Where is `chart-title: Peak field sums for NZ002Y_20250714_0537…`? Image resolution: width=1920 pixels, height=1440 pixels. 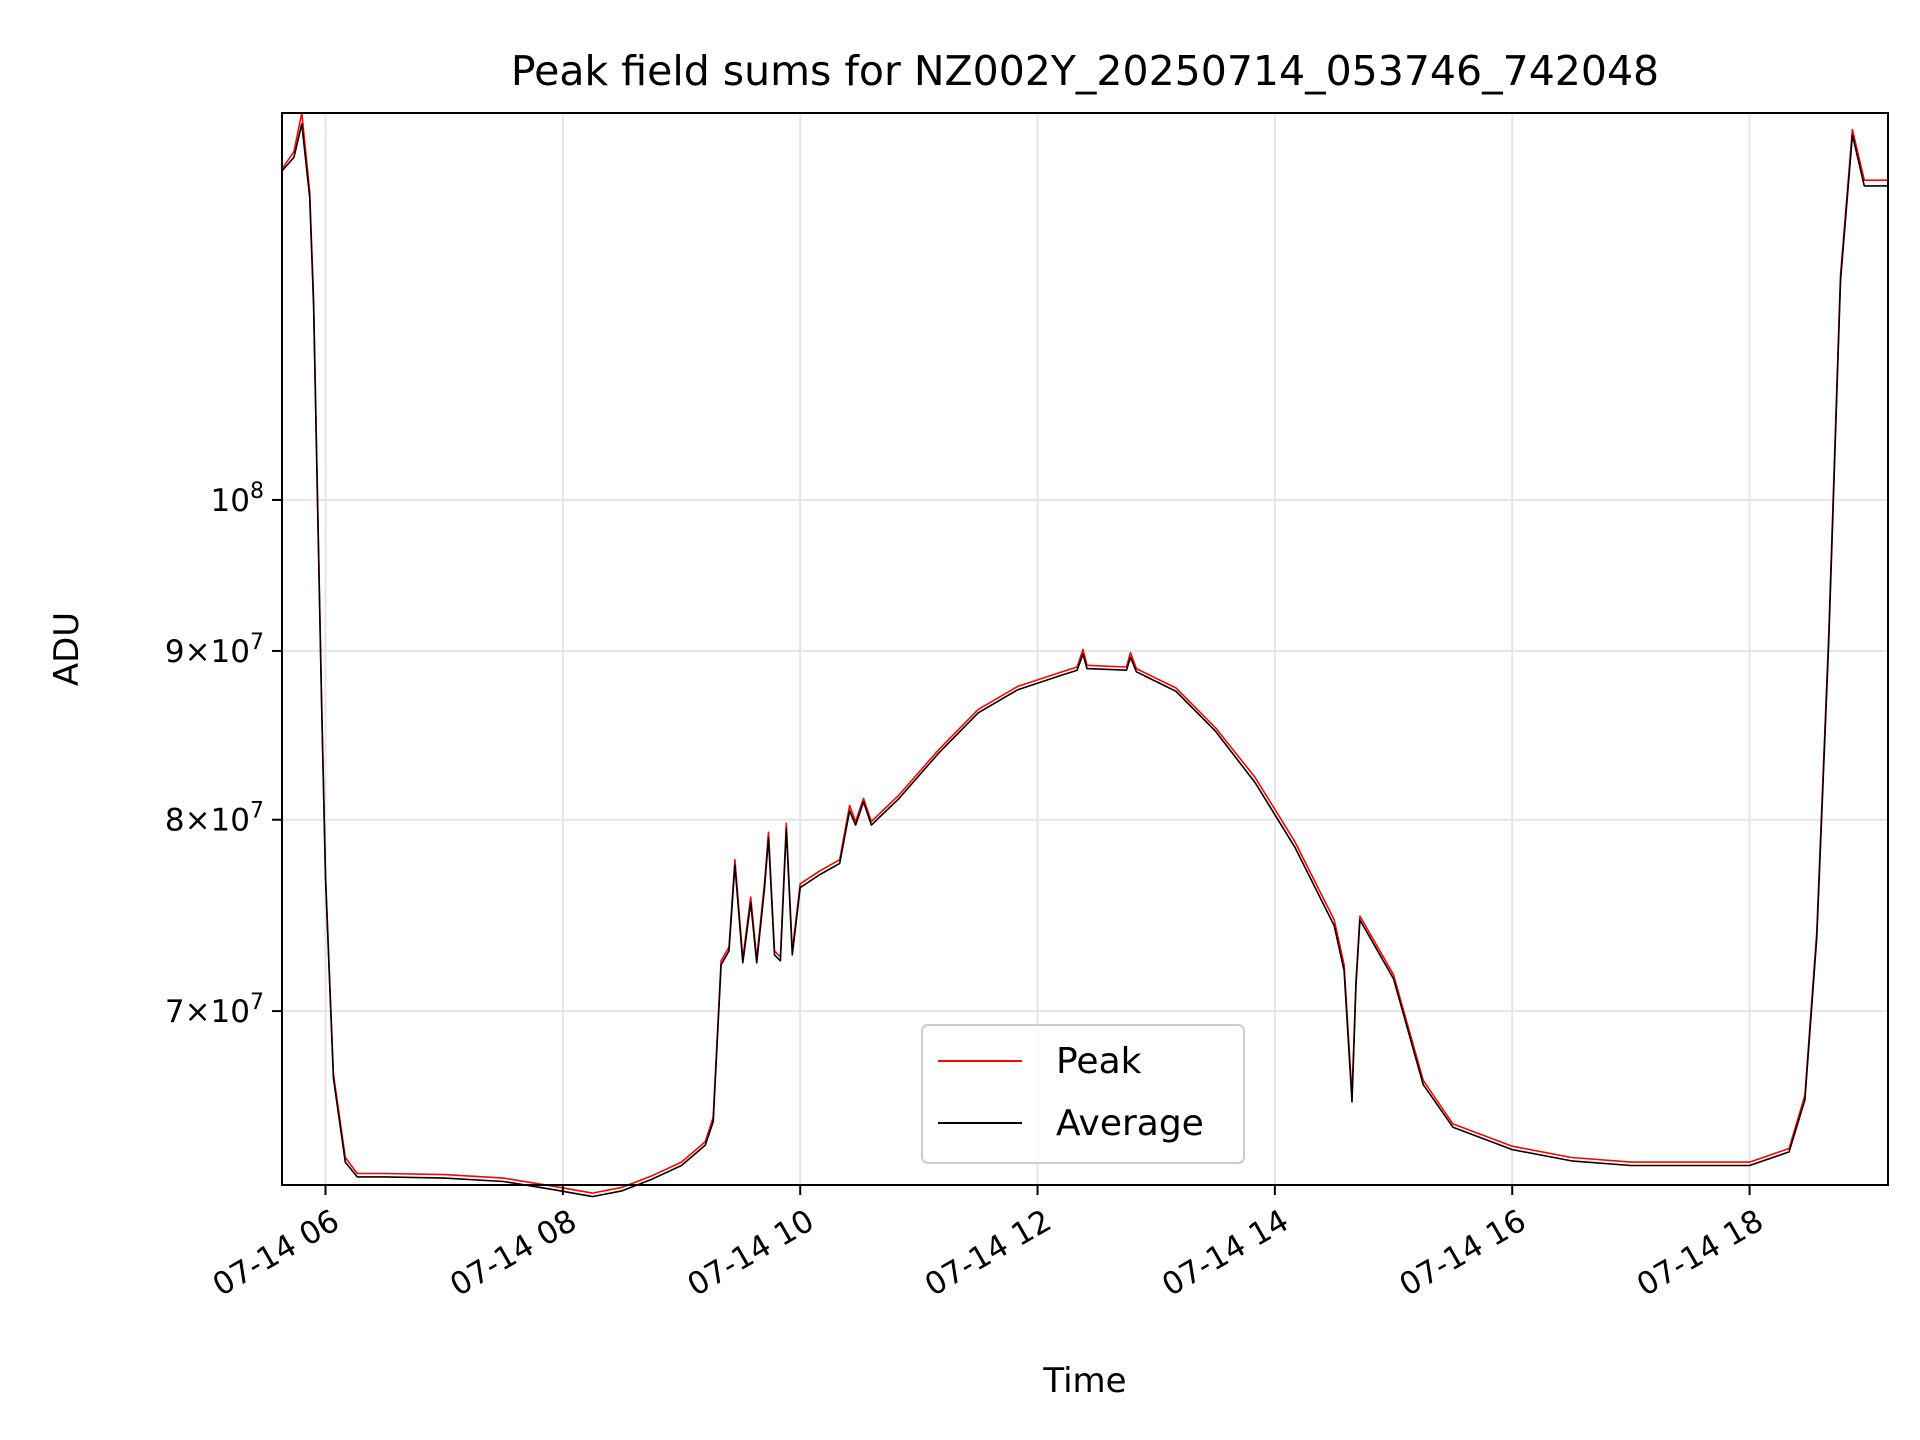 chart-title: Peak field sums for NZ002Y_20250714_0537… is located at coordinates (1085, 71).